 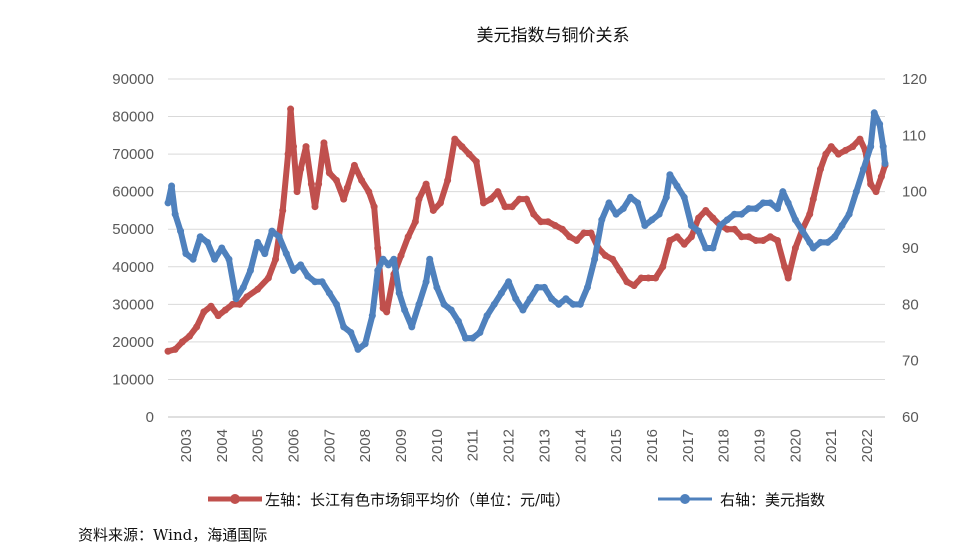 I want to click on right-tick-label: 120, so click(x=914, y=79).